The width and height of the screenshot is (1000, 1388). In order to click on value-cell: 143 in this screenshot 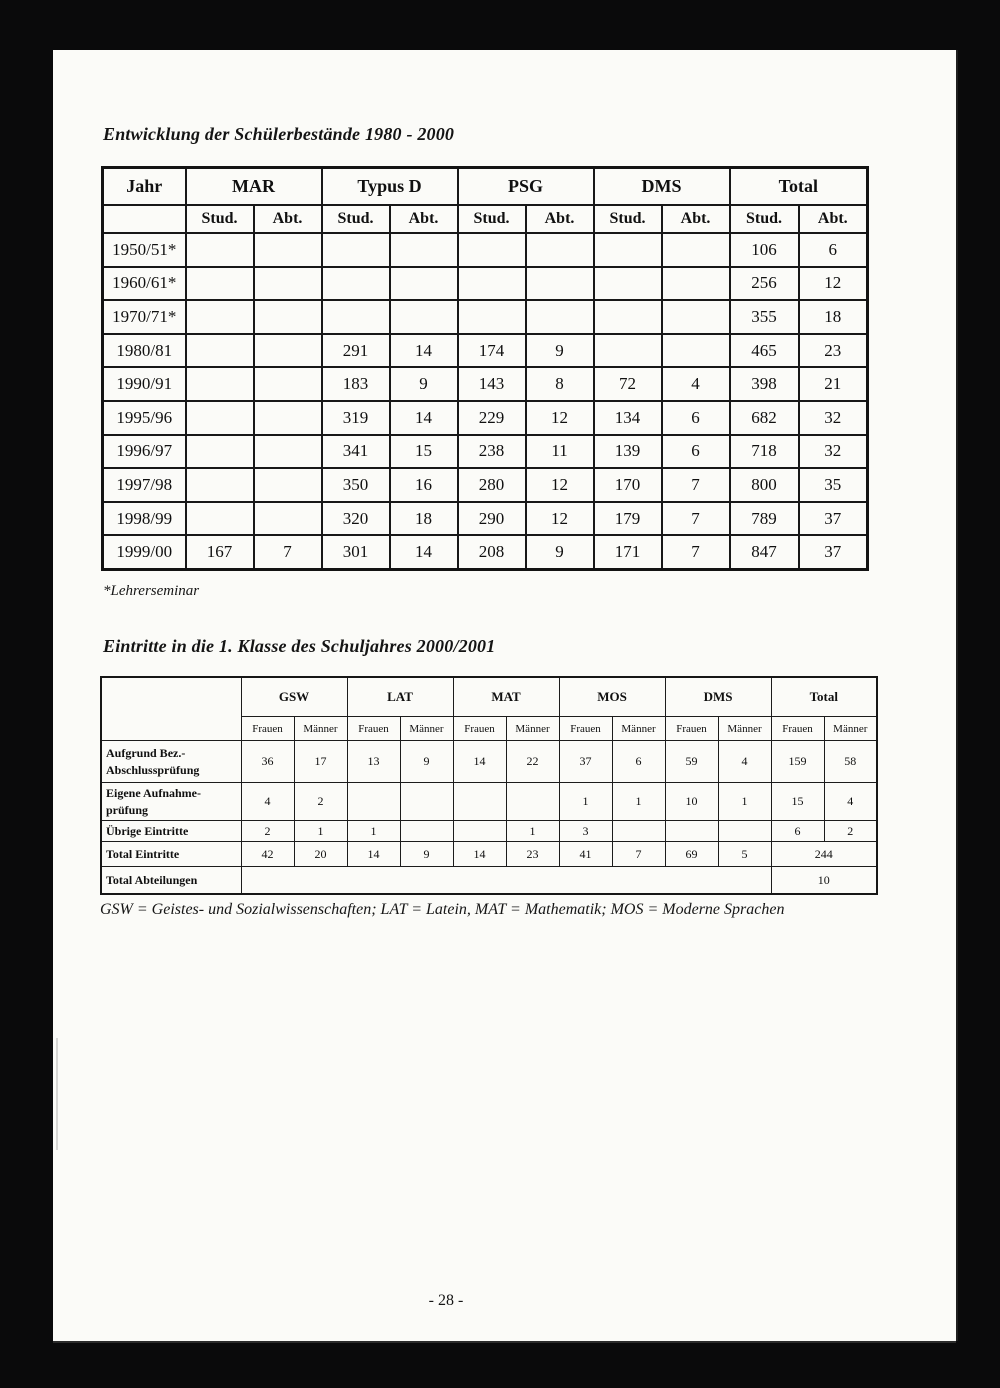, I will do `click(491, 384)`.